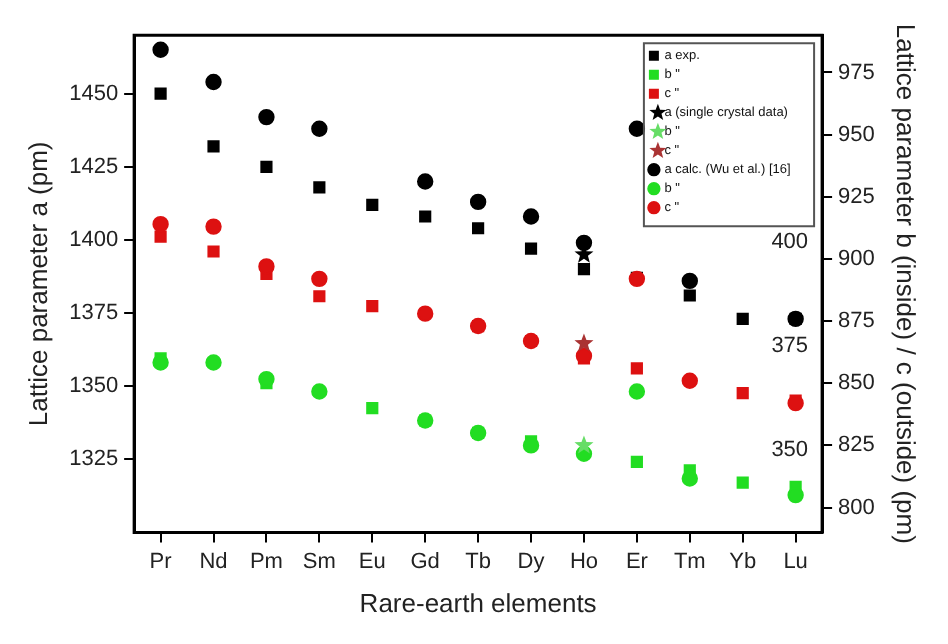 The image size is (948, 644). What do you see at coordinates (478, 561) in the screenshot?
I see `x-tick-label: Tb` at bounding box center [478, 561].